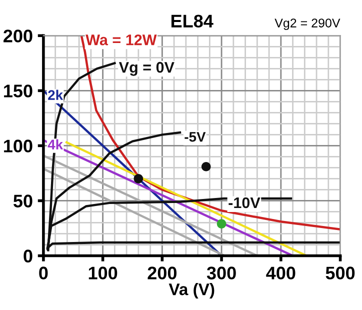 The image size is (362, 310). I want to click on x-tick-label: 400, so click(281, 273).